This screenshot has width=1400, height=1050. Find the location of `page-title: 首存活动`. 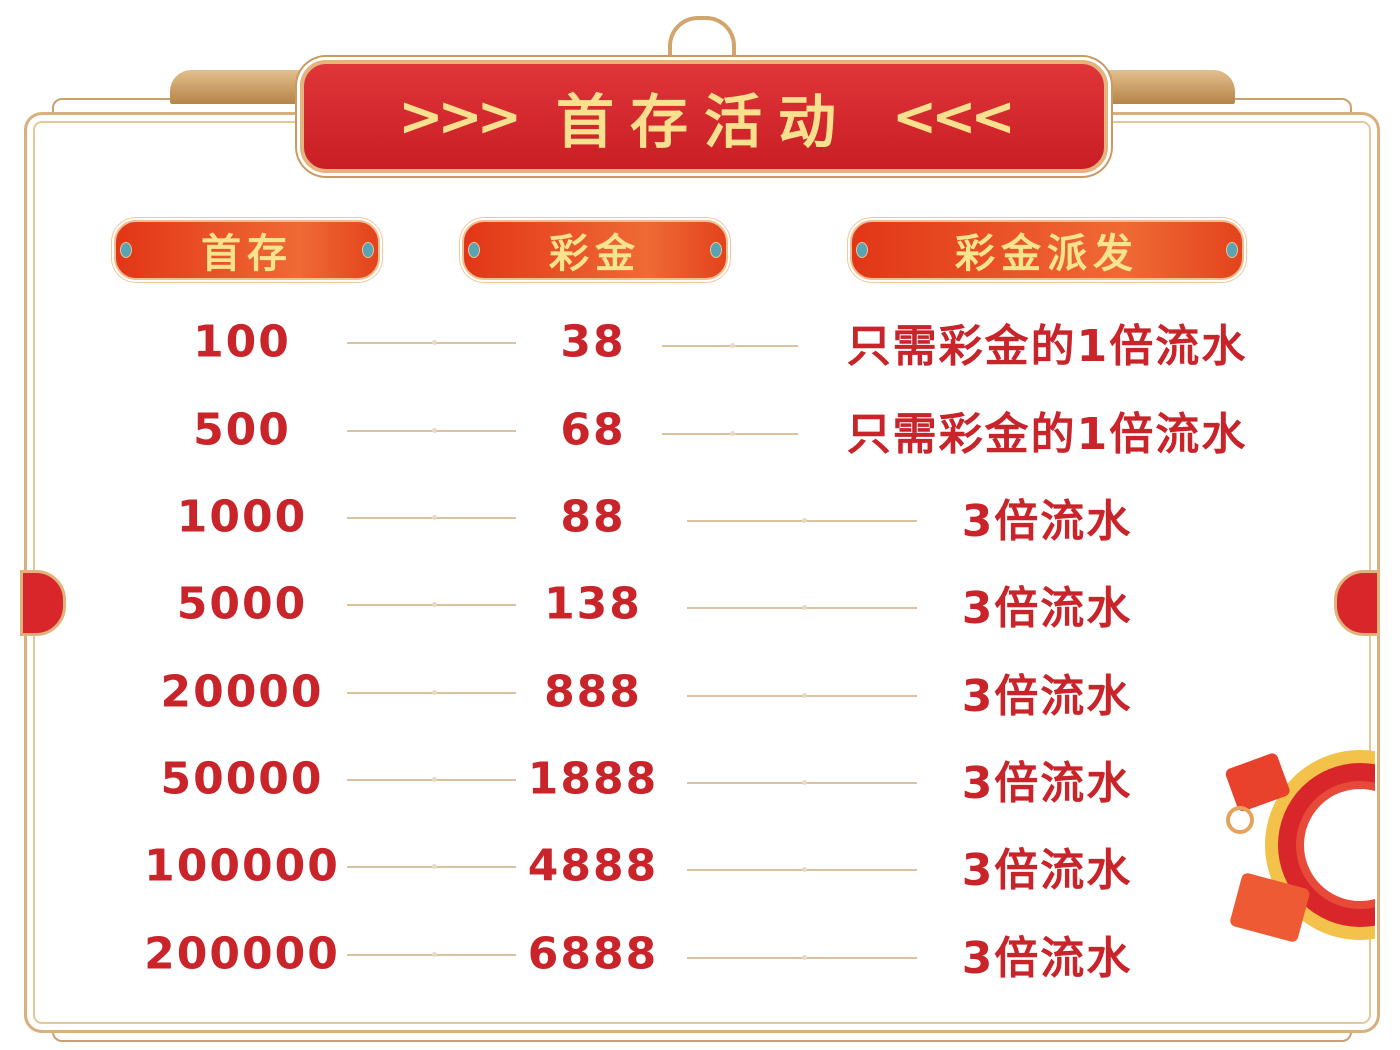

page-title: 首存活动 is located at coordinates (703, 121).